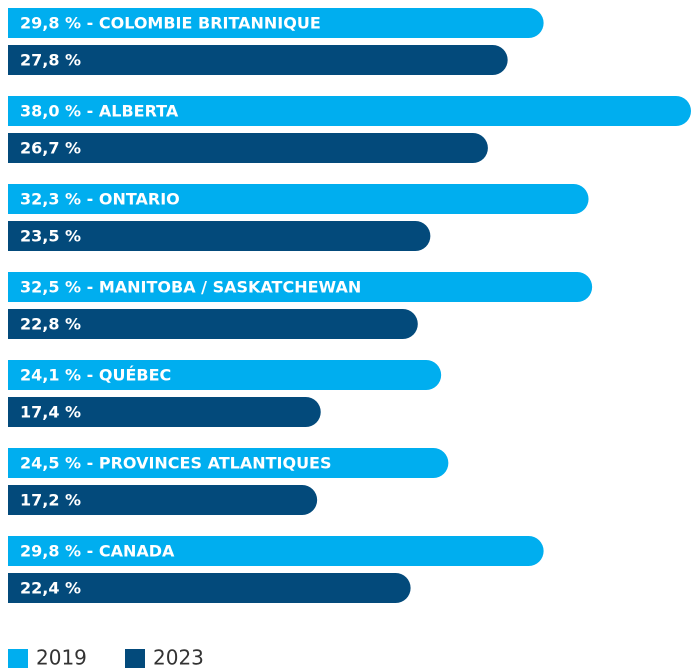 This screenshot has height=668, width=692. Describe the element at coordinates (100, 199) in the screenshot. I see `value-label: 32,3 % - ONTARIO` at that location.